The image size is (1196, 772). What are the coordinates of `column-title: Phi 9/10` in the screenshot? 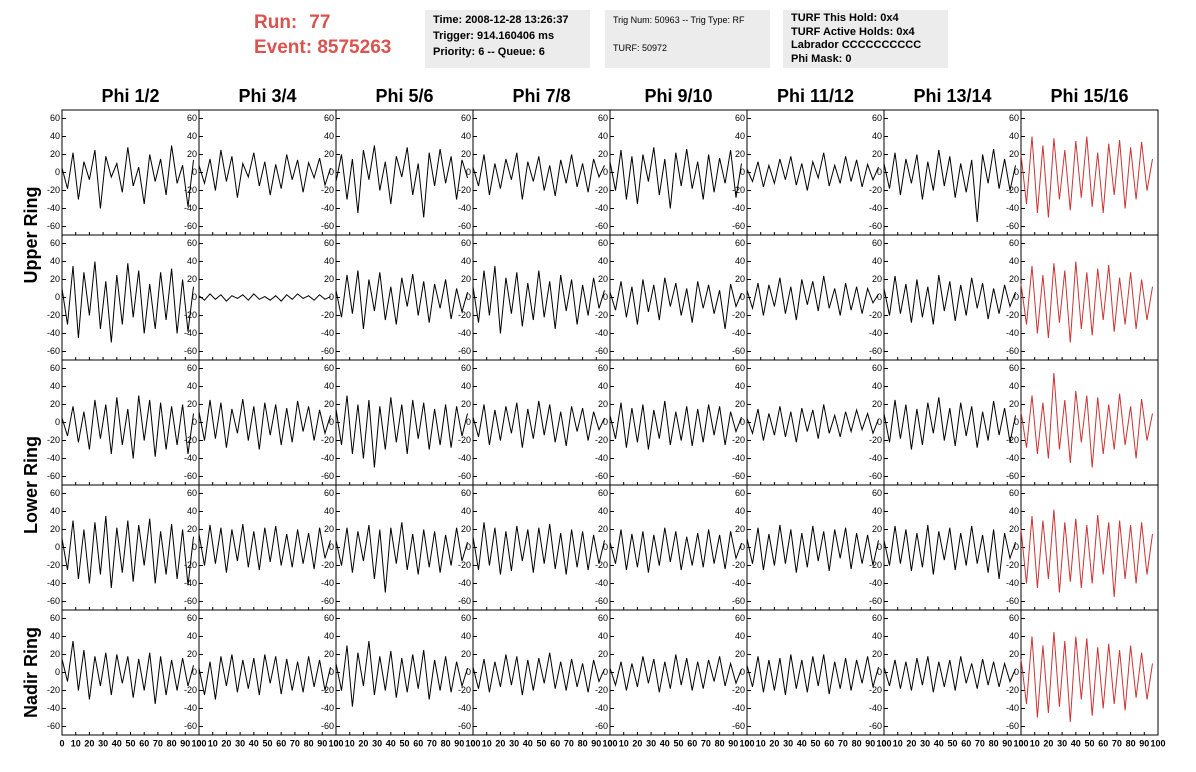 It's located at (678, 96).